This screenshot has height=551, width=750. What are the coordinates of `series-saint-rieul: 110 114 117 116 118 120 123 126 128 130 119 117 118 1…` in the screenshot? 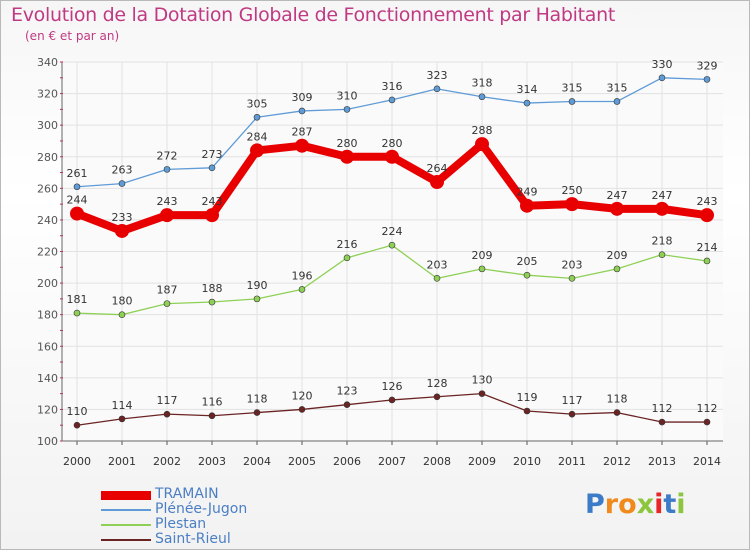 It's located at (392, 401).